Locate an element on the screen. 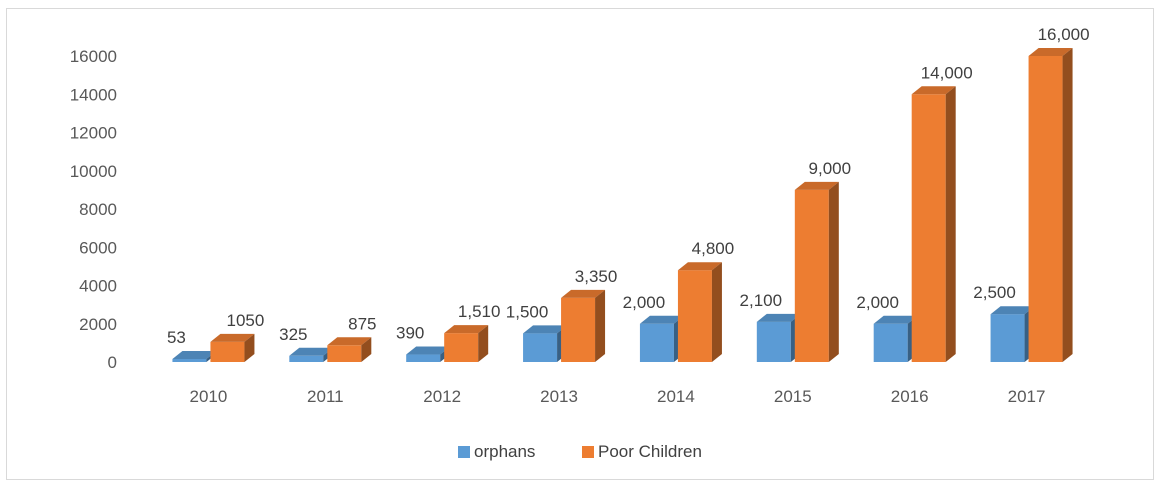 This screenshot has width=1162, height=484. data-label: 1,510 is located at coordinates (479, 311).